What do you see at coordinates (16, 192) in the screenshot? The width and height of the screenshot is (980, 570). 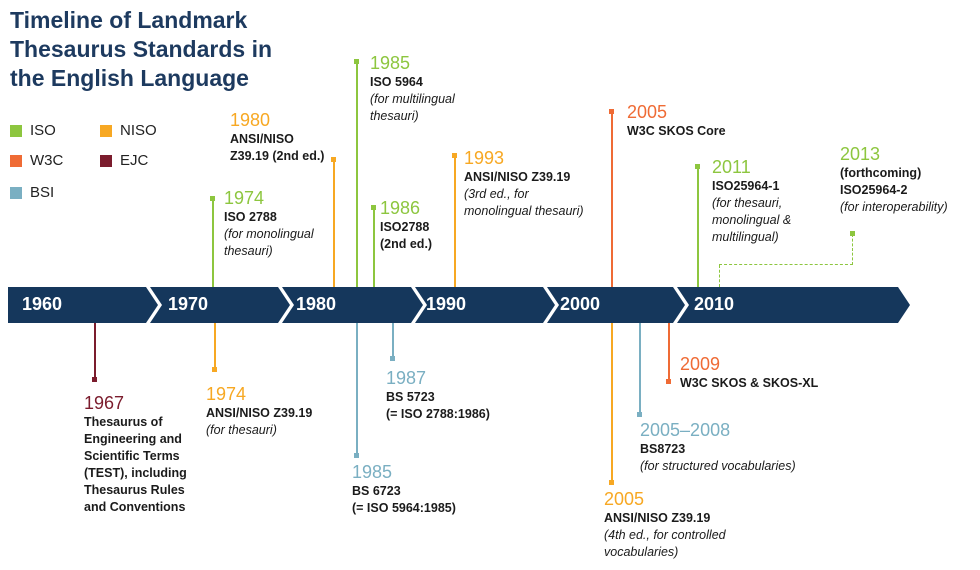 I see `bsi-swatch` at bounding box center [16, 192].